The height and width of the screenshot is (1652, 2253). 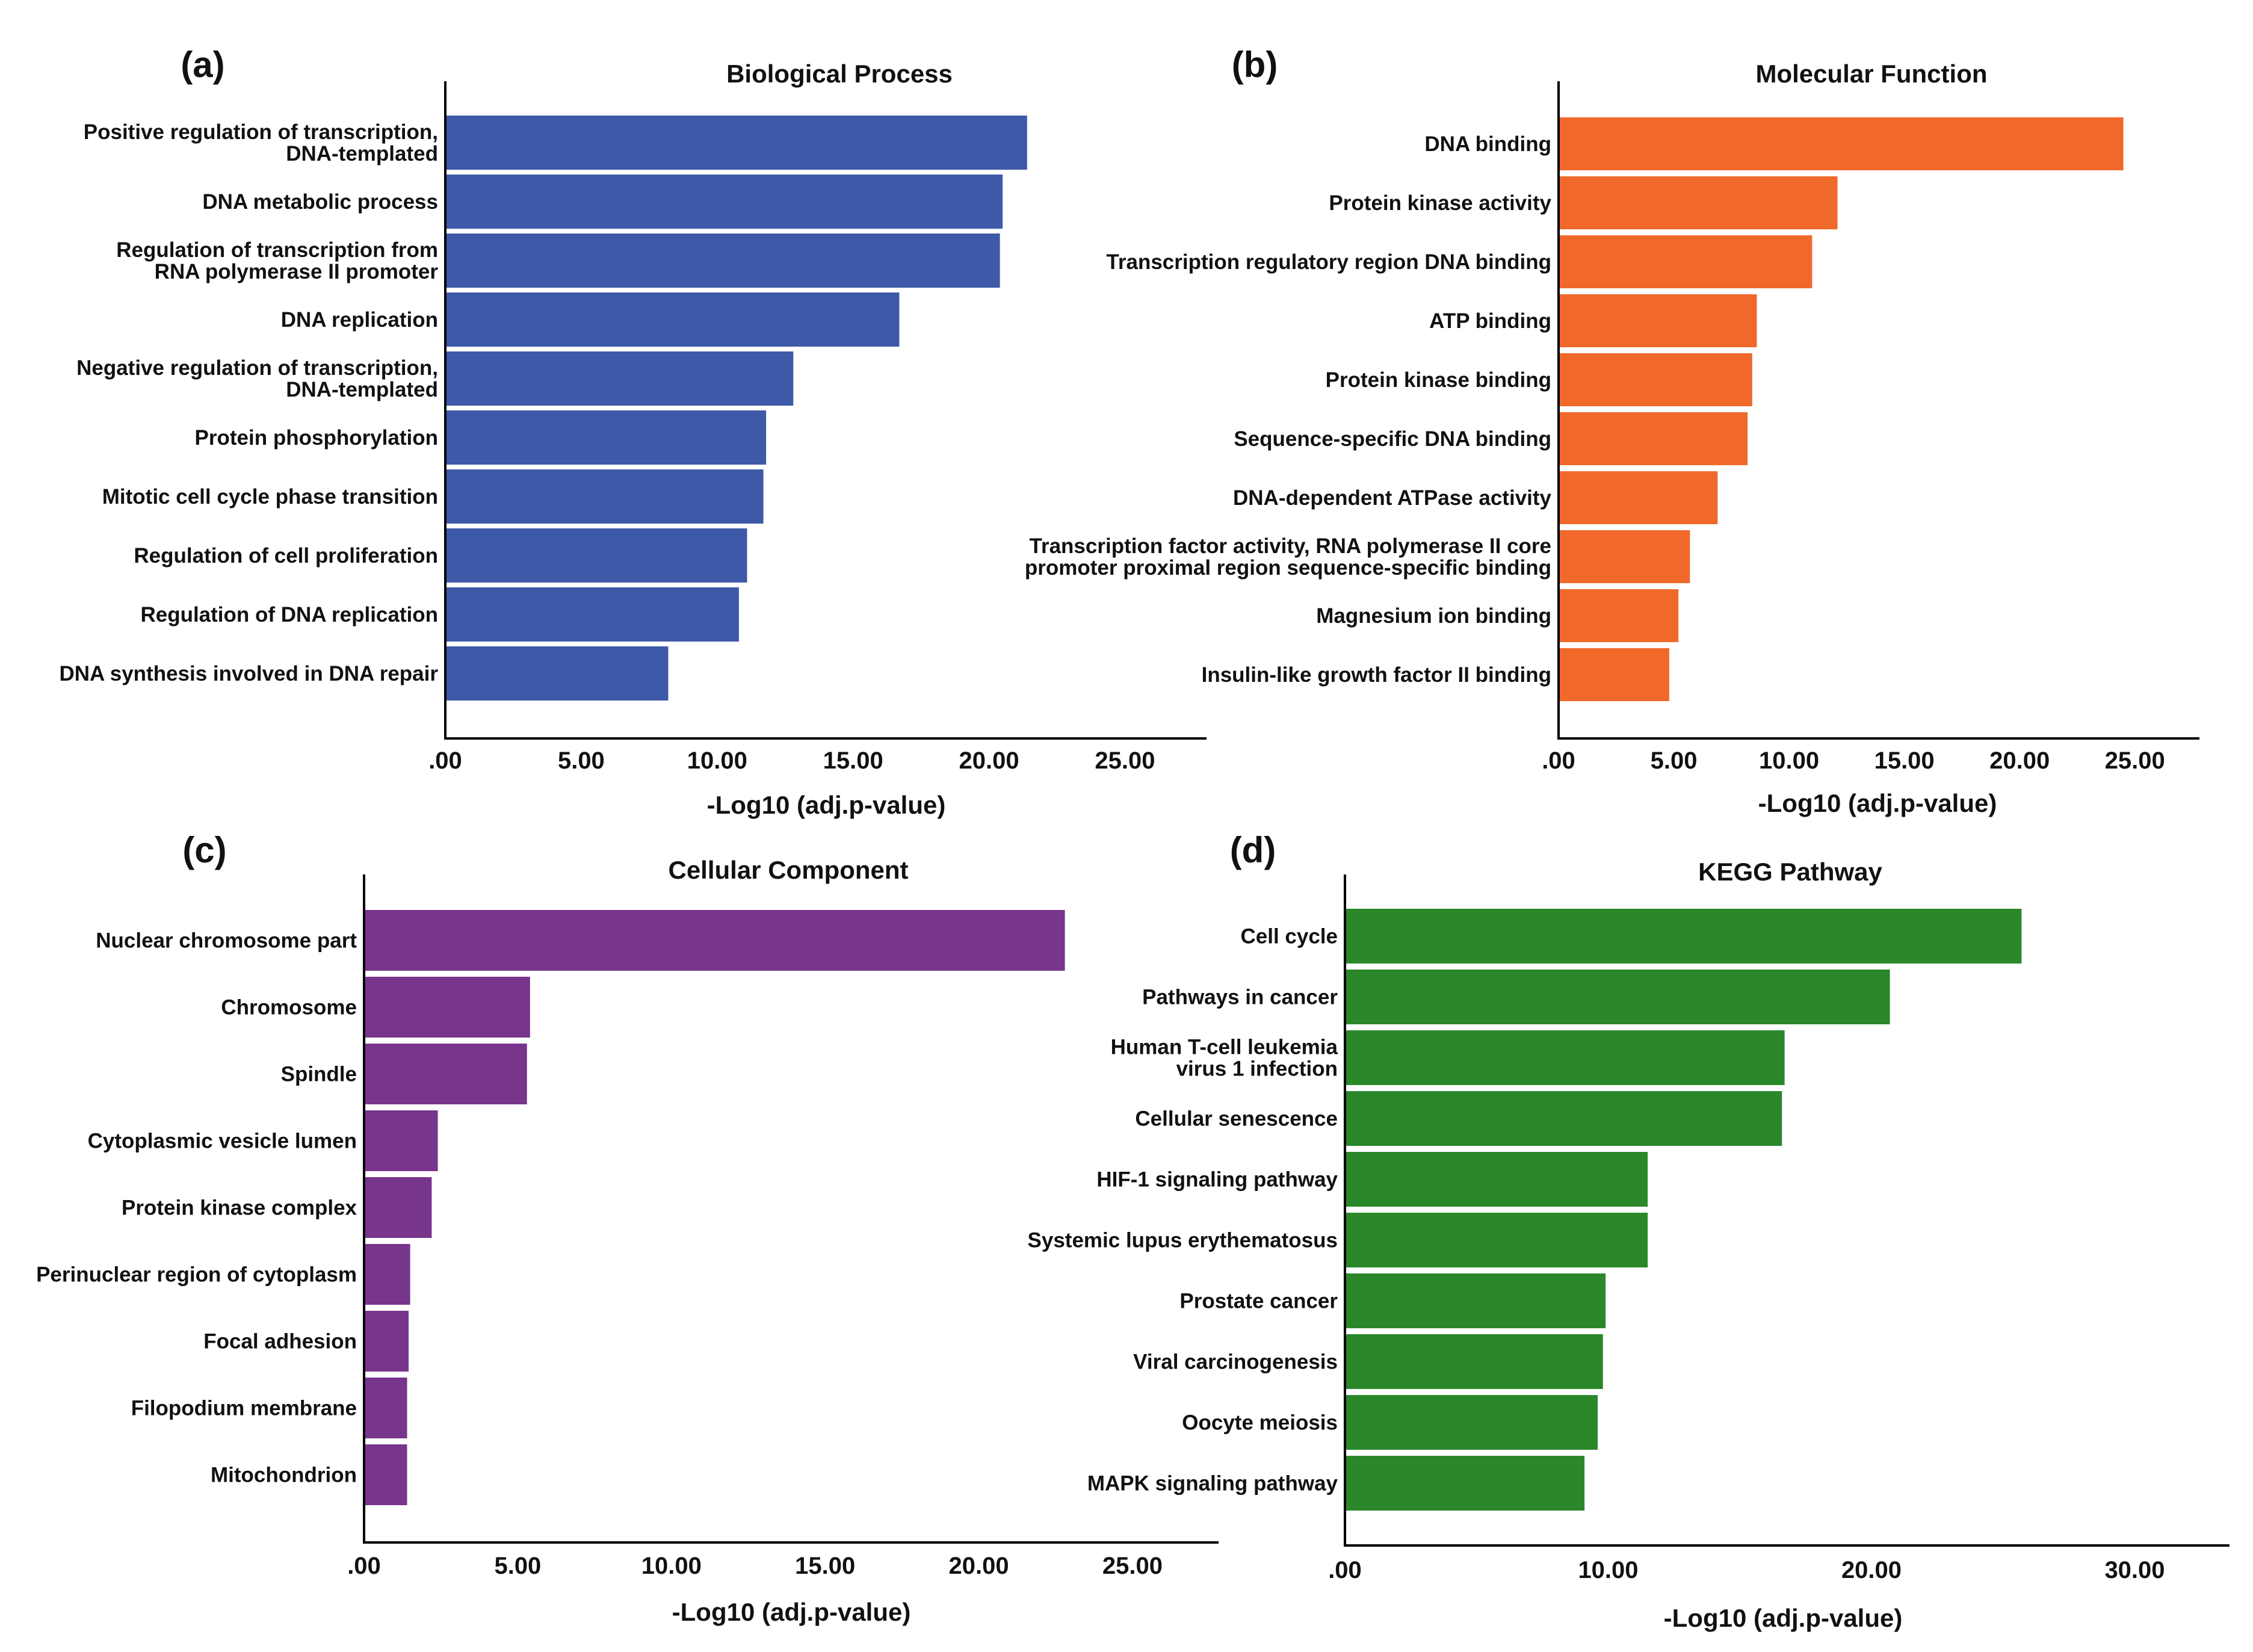 I want to click on category-label: Prostate cancer, so click(x=1258, y=1301).